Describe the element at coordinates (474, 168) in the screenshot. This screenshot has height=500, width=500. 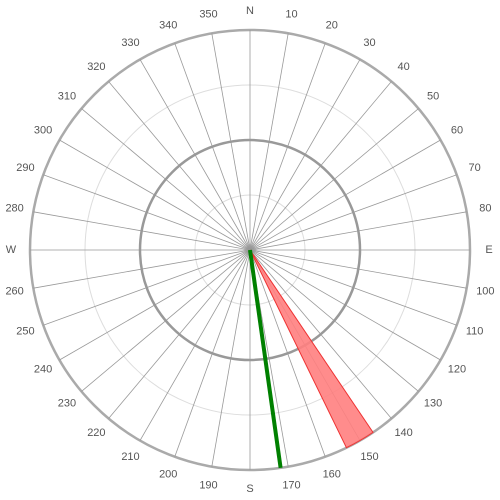
I see `angle-label: 70` at that location.